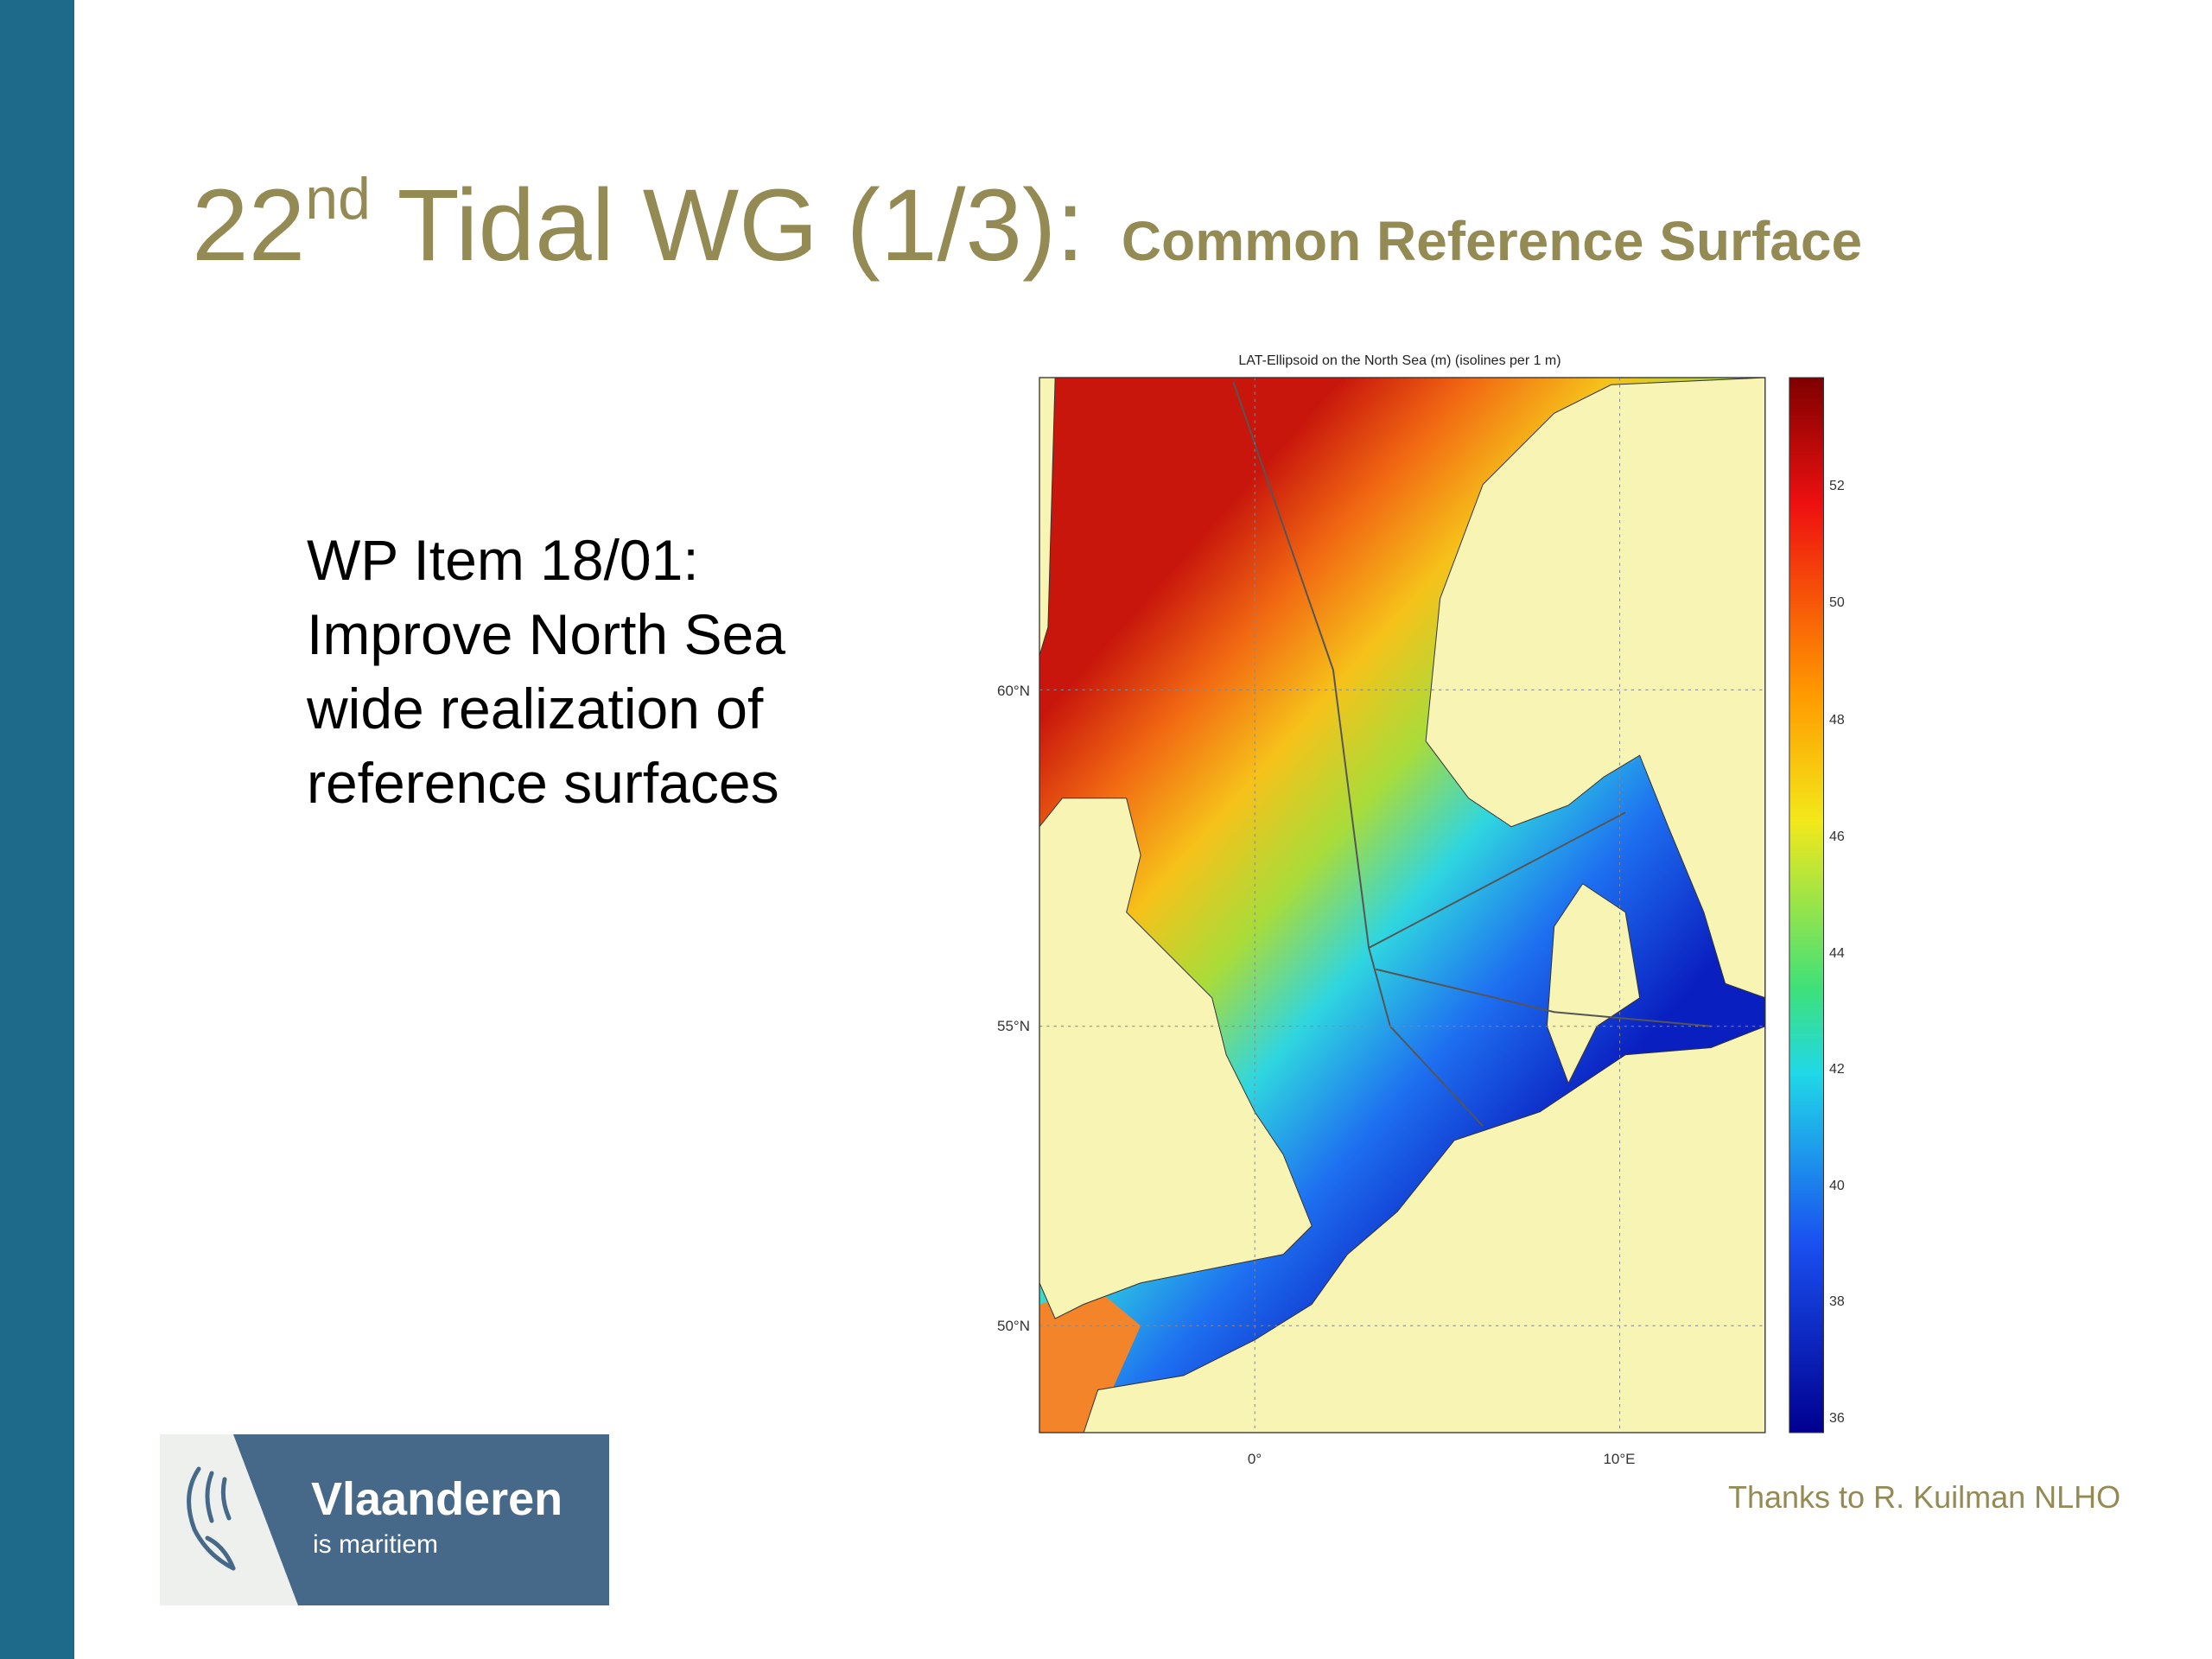 The width and height of the screenshot is (2212, 1659). Describe the element at coordinates (1837, 953) in the screenshot. I see `colorbar-tick: 44` at that location.